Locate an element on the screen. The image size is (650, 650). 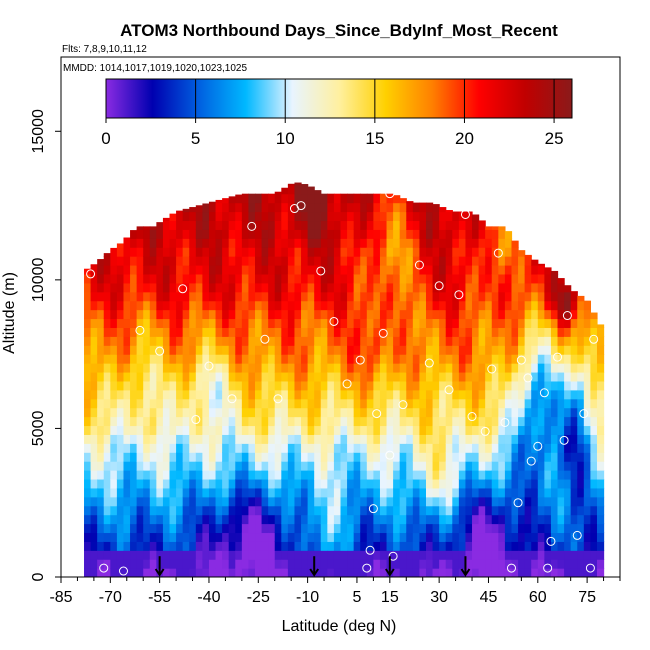
x-tick-label: -85 is located at coordinates (60, 597).